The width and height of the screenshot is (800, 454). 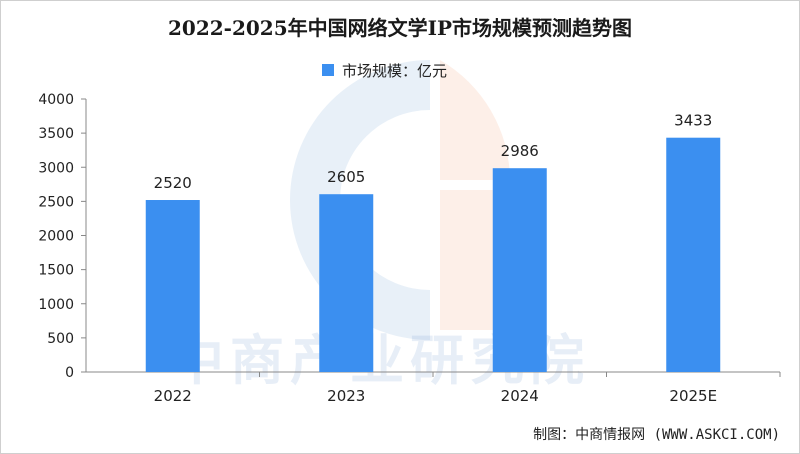 What do you see at coordinates (56, 168) in the screenshot?
I see `y-tick-label: 3000` at bounding box center [56, 168].